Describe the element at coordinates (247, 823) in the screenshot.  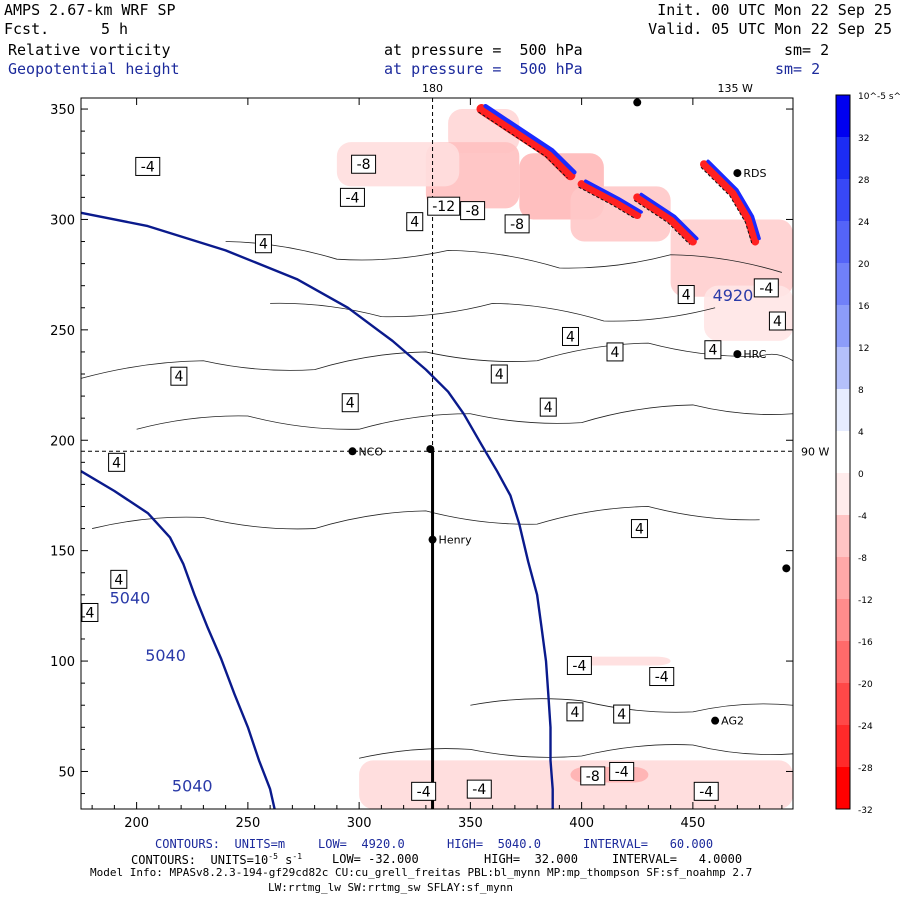
I see `x-tick-label-250: 250` at that location.